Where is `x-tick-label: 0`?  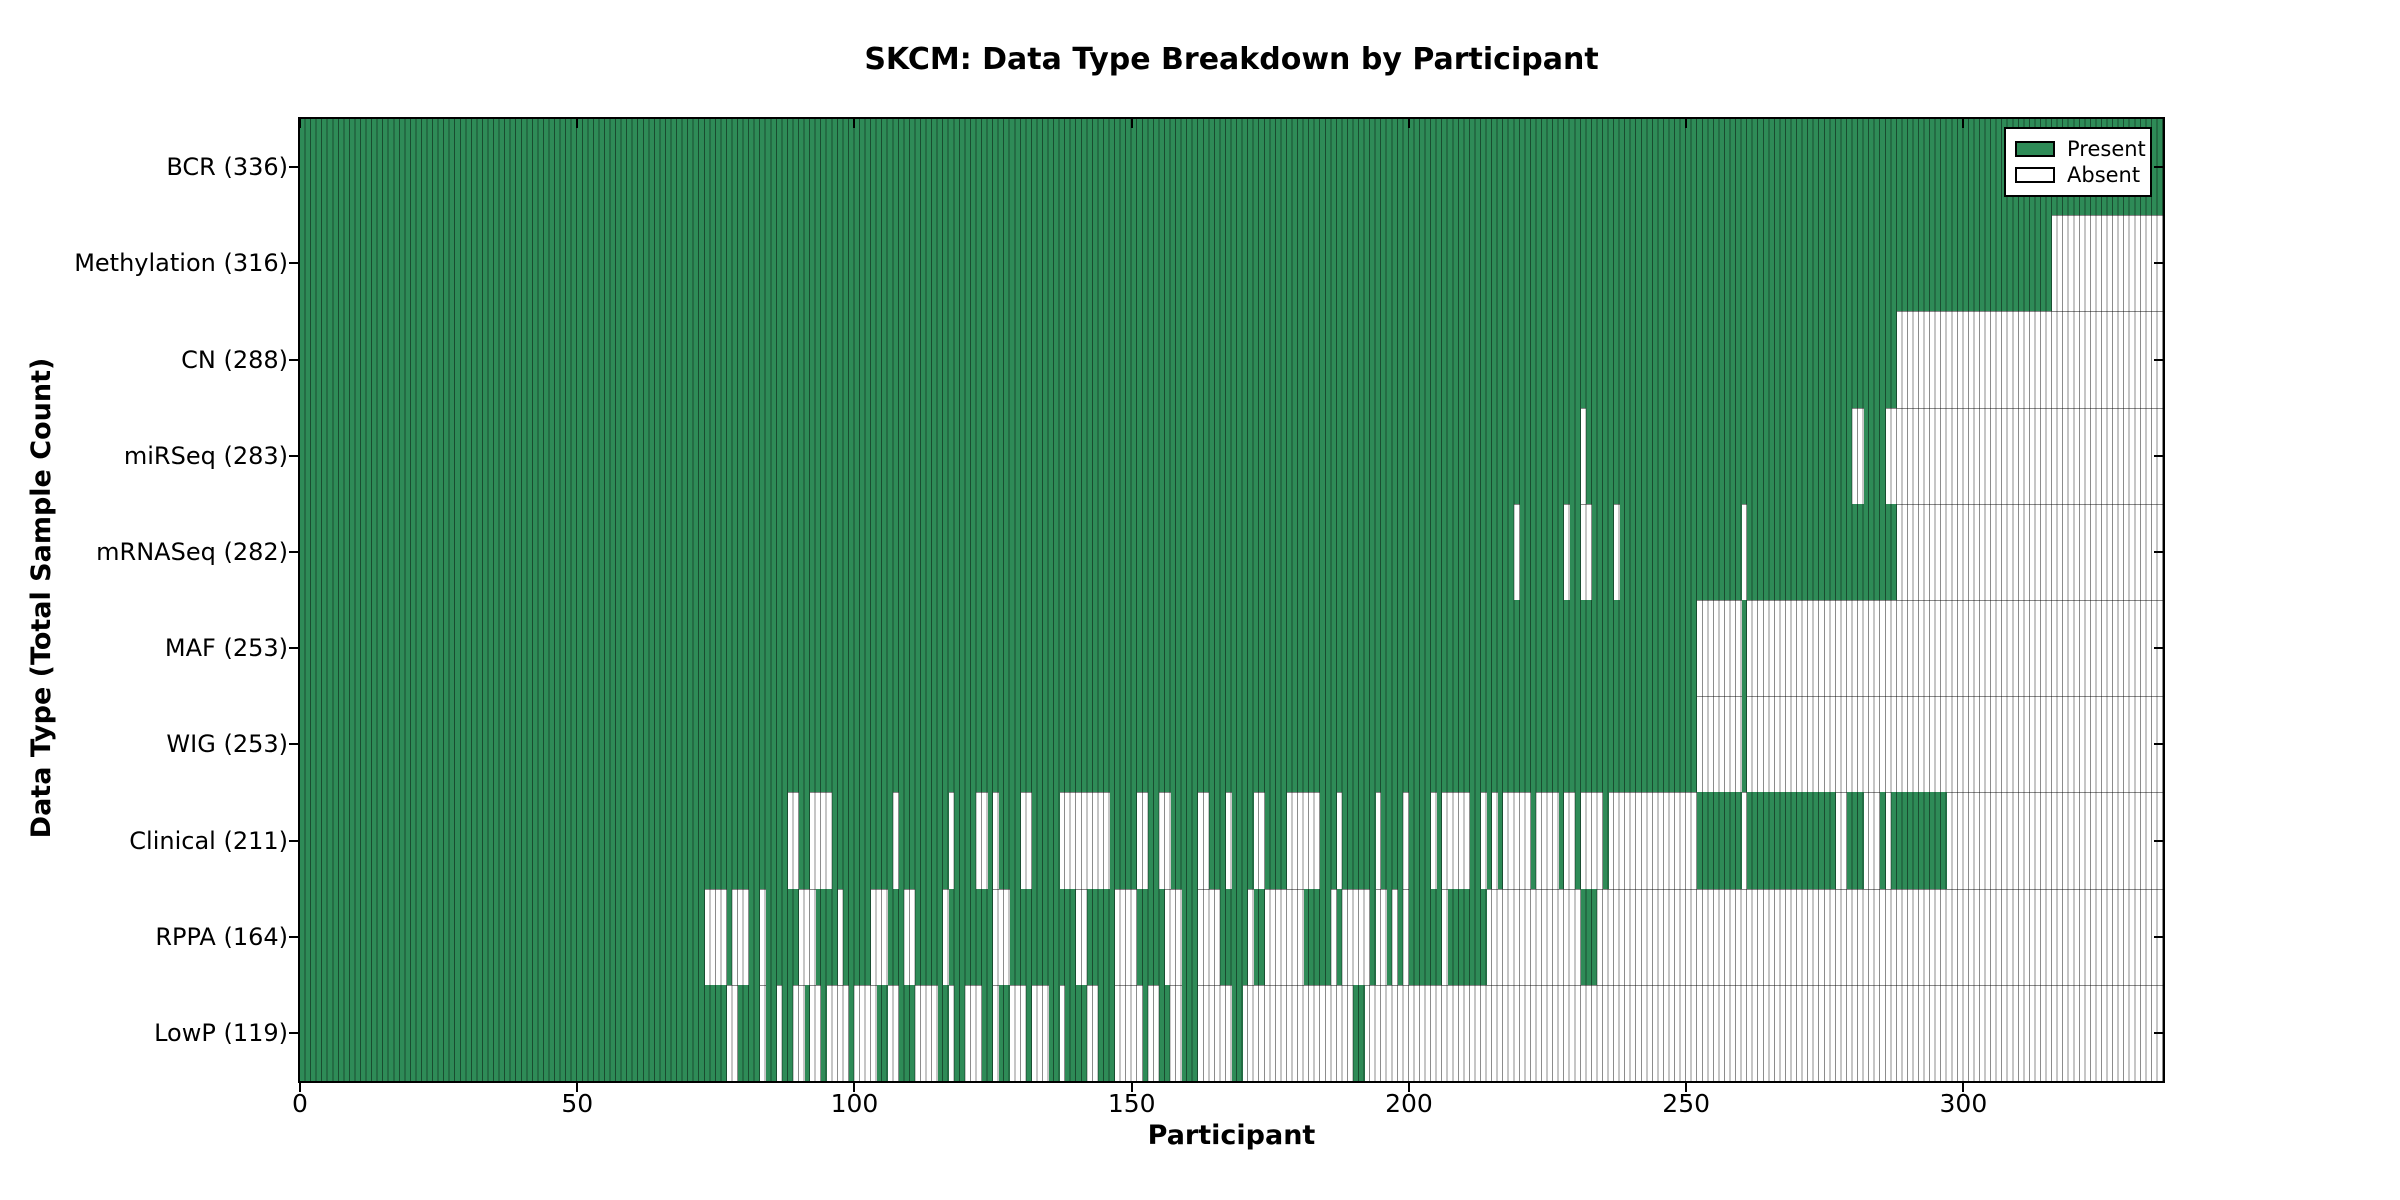 x-tick-label: 0 is located at coordinates (300, 1103).